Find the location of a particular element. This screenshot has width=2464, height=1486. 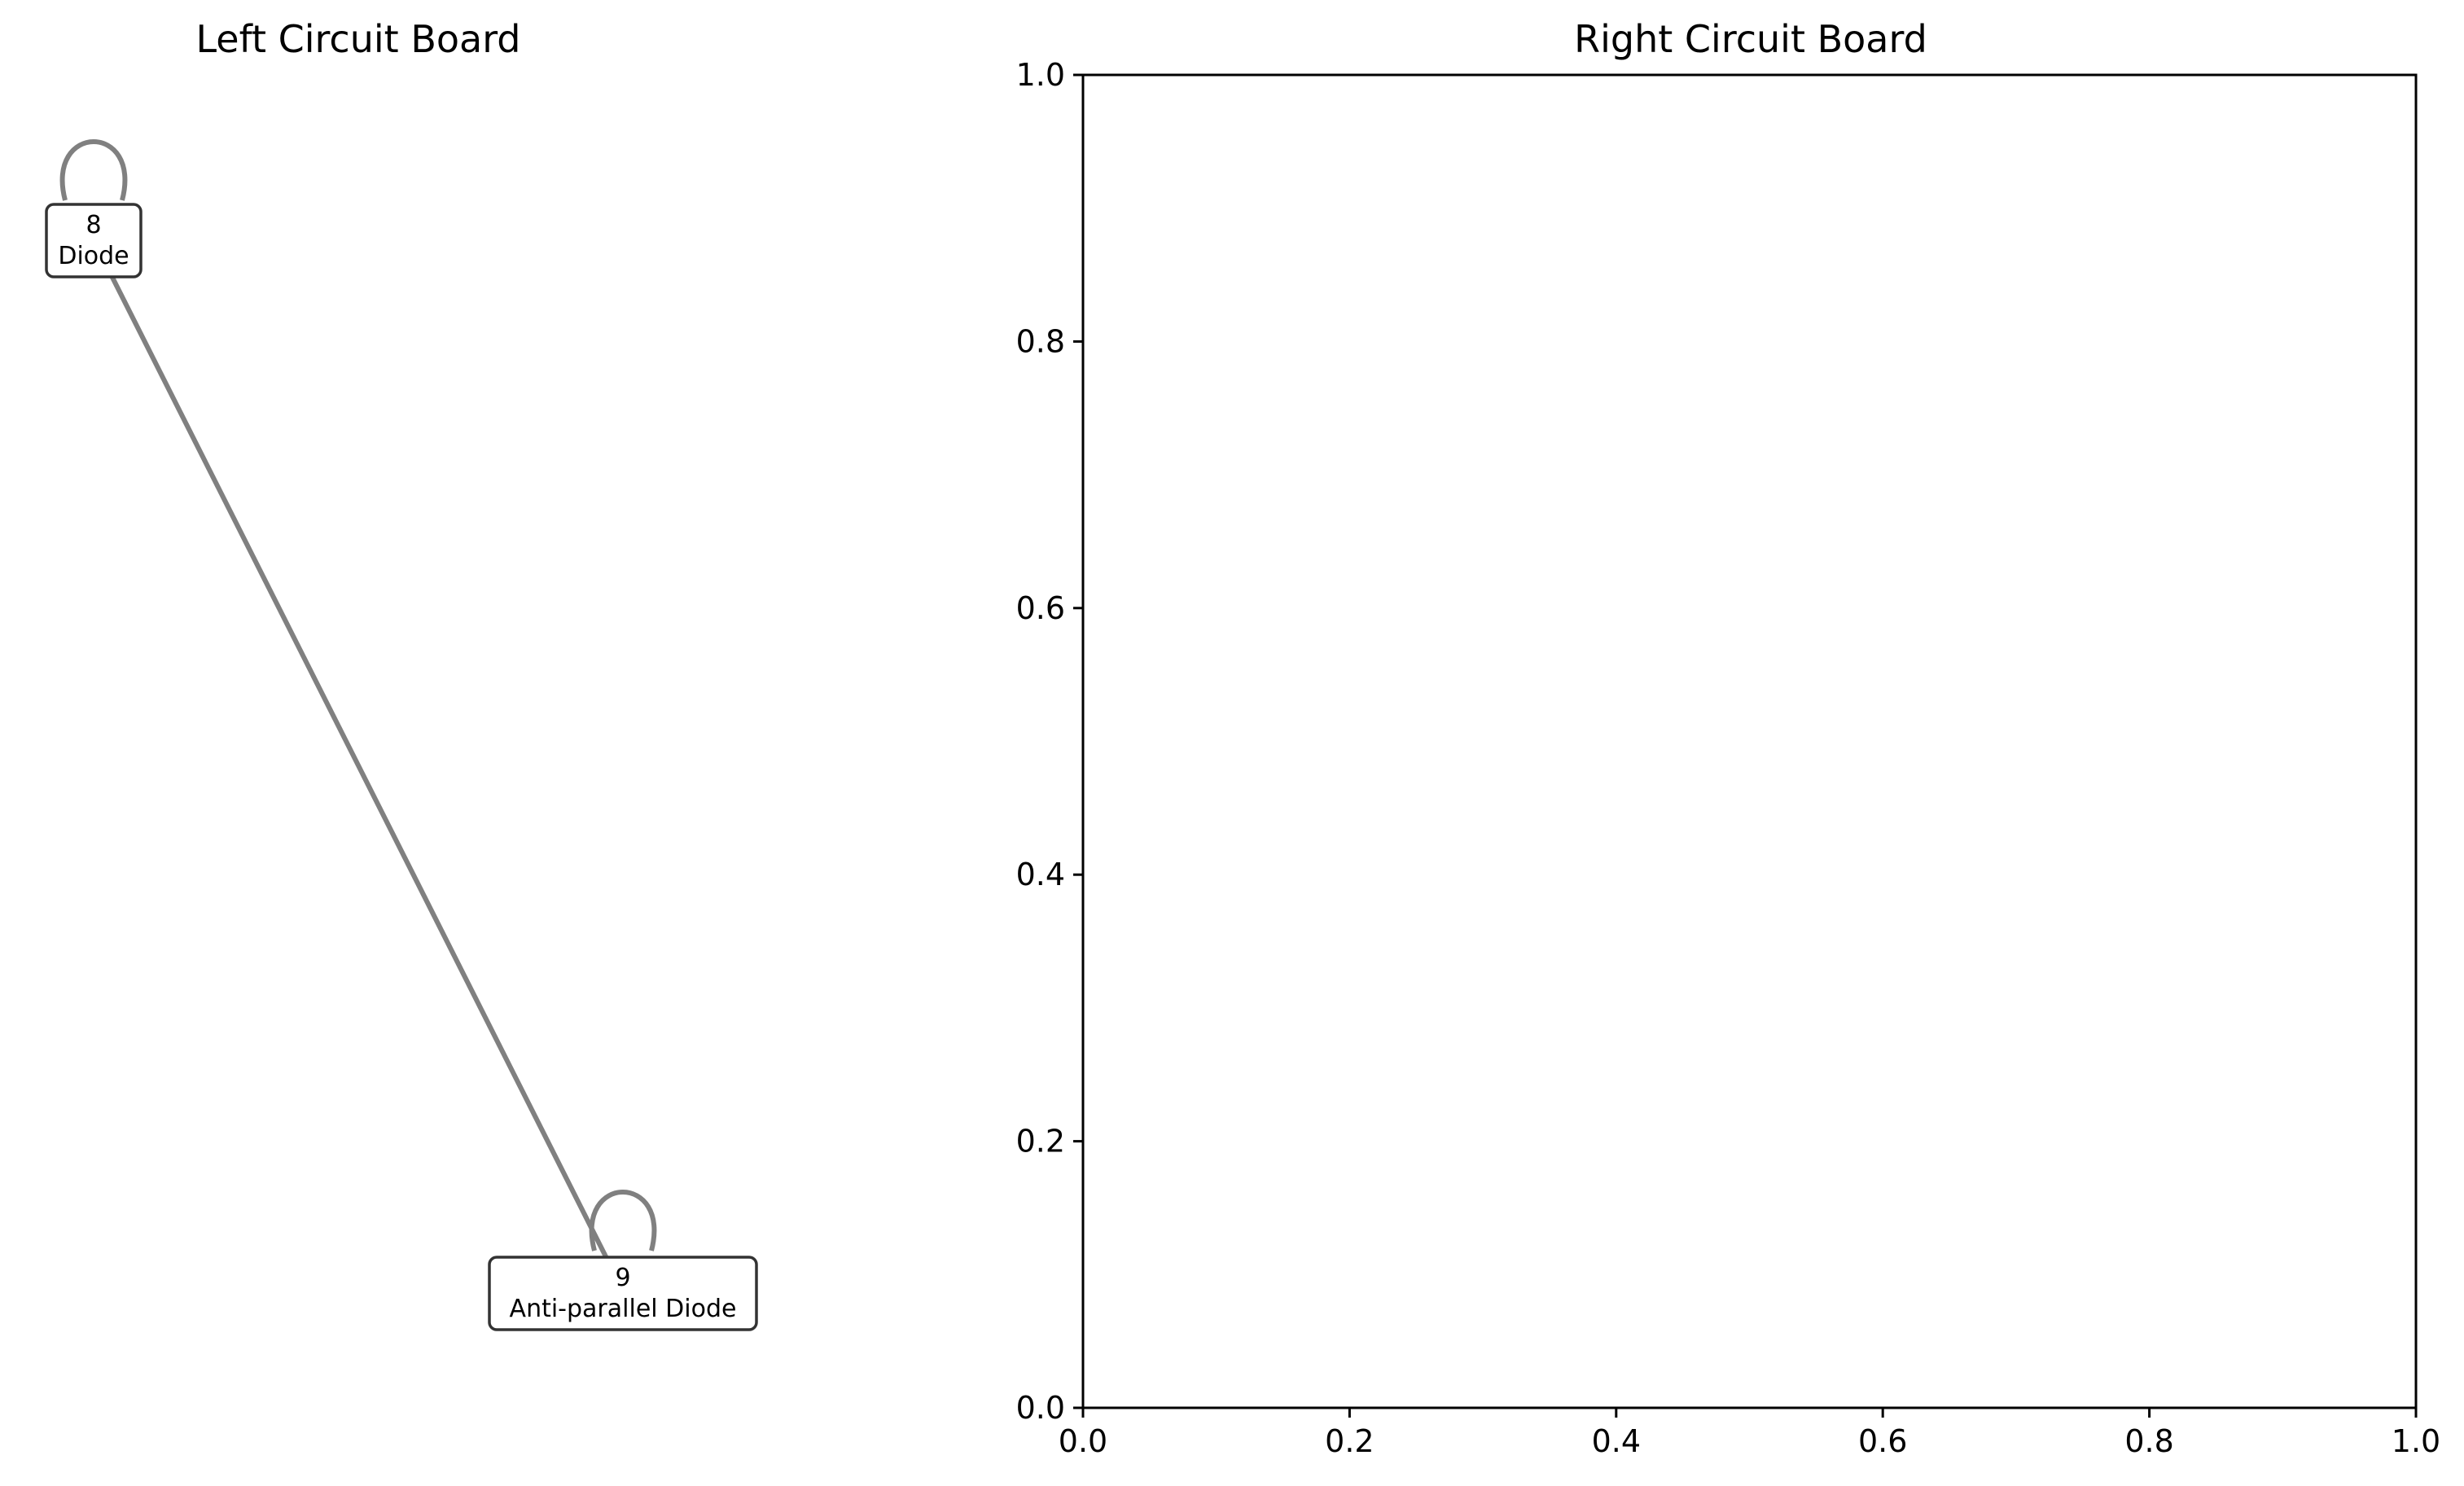

y-tick-label: 0.6 is located at coordinates (1040, 608).